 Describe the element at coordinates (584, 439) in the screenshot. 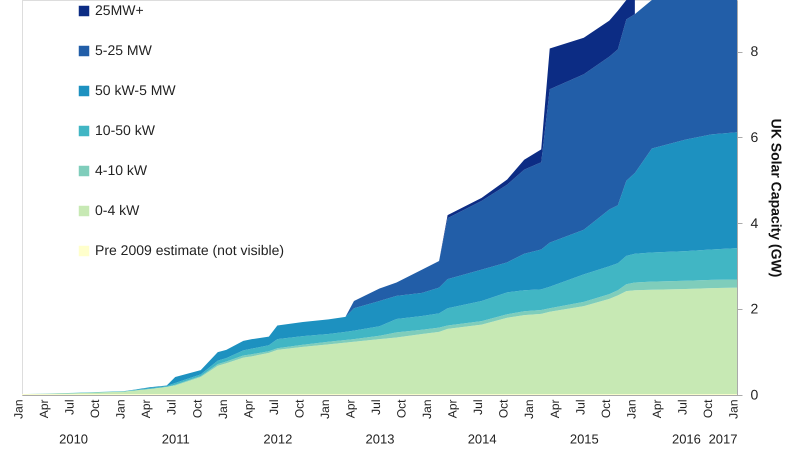

I see `x2-tick-label: 2015` at that location.